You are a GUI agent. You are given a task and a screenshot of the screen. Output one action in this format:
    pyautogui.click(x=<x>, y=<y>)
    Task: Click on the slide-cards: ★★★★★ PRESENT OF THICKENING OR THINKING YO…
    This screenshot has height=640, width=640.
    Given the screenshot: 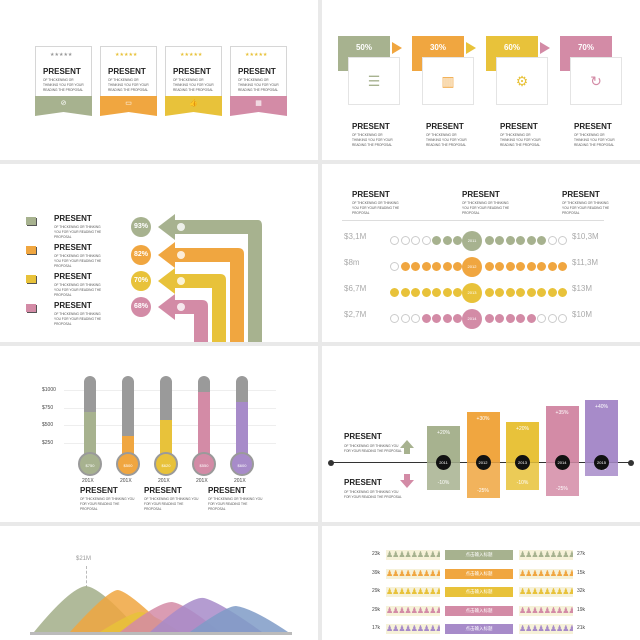 What is the action you would take?
    pyautogui.click(x=159, y=80)
    